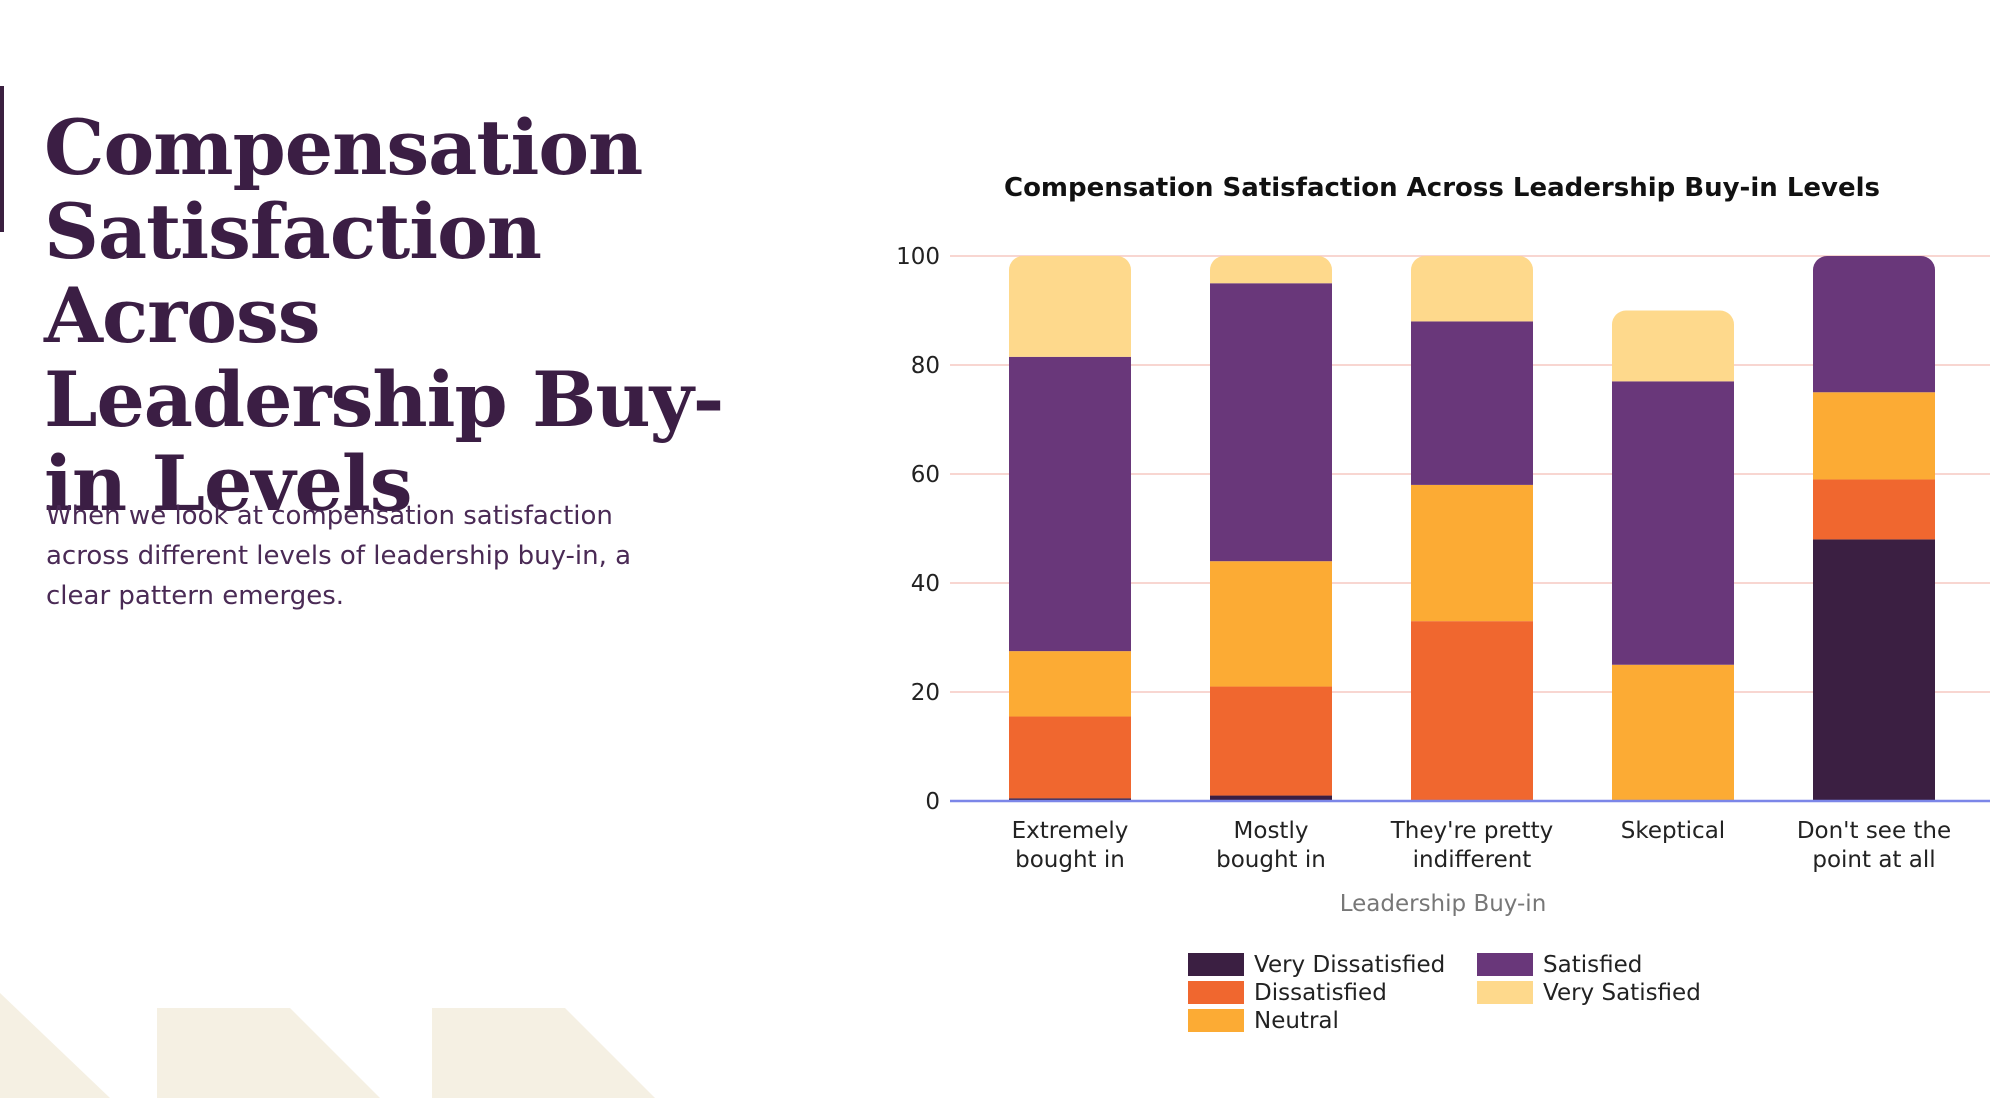 This screenshot has height=1098, width=1999. Describe the element at coordinates (1349, 965) in the screenshot. I see `legend-label: Very Dissatisfied` at that location.